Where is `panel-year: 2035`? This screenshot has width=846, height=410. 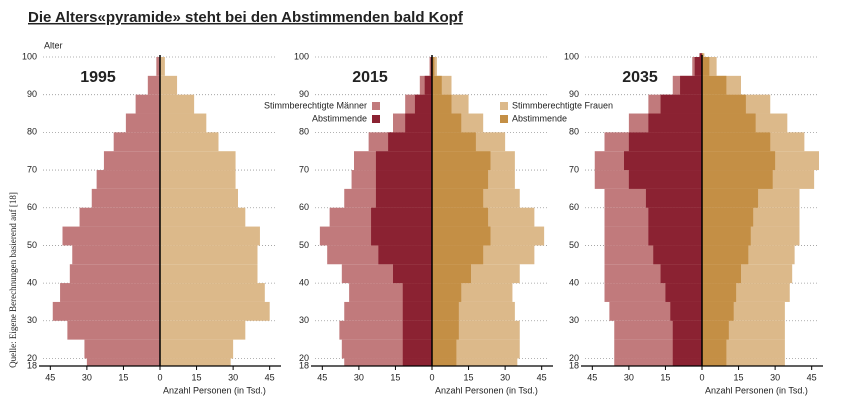
panel-year: 2035 is located at coordinates (640, 77).